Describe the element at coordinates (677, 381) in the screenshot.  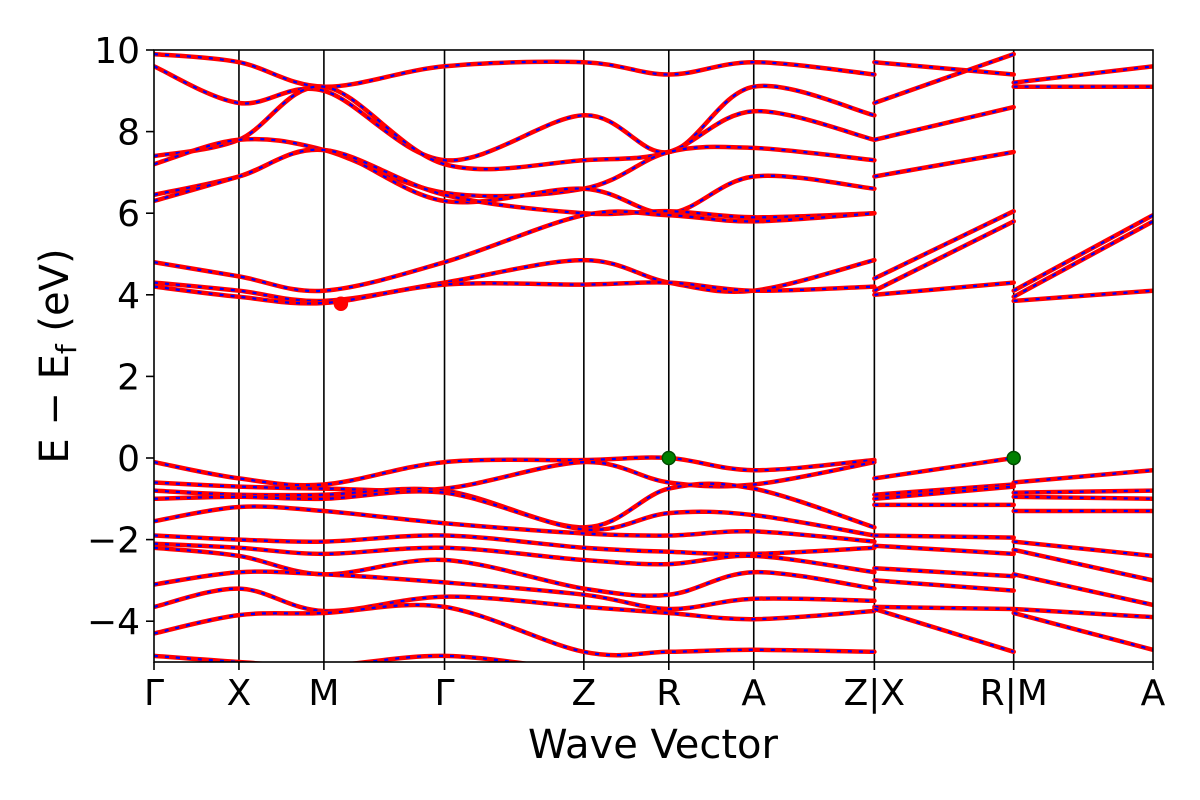
I see `extrema-markers` at that location.